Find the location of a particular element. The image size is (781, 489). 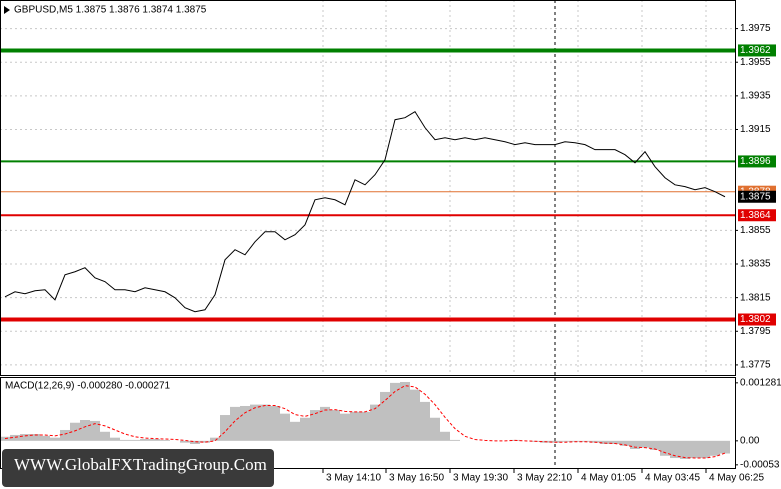

signal-line is located at coordinates (365, 422).